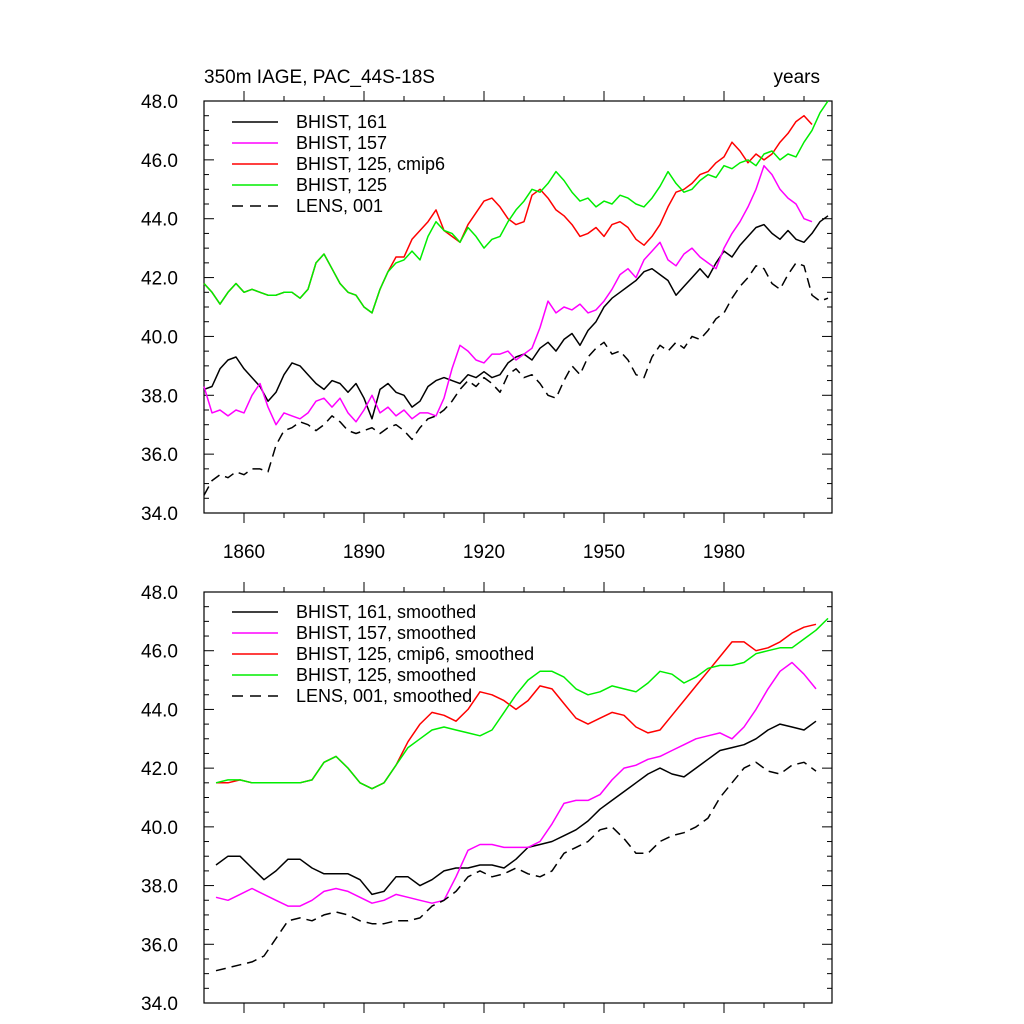 The width and height of the screenshot is (1024, 1024). Describe the element at coordinates (319, 77) in the screenshot. I see `chart-title: 350m IAGE, PAC_44S-18S` at that location.